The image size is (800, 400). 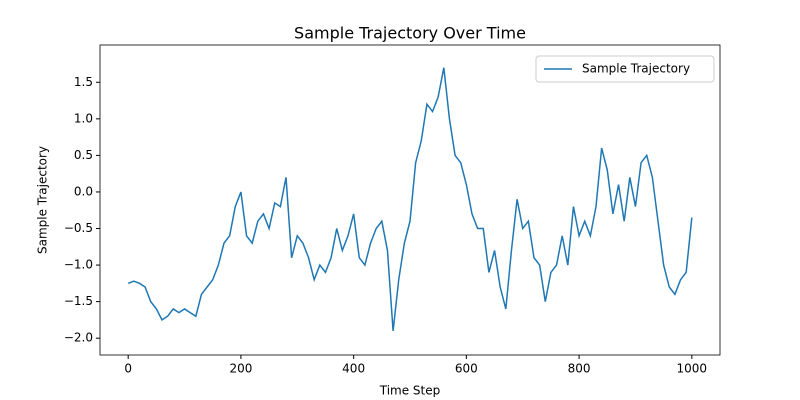 I want to click on y-tick-label: 0.5, so click(x=83, y=155).